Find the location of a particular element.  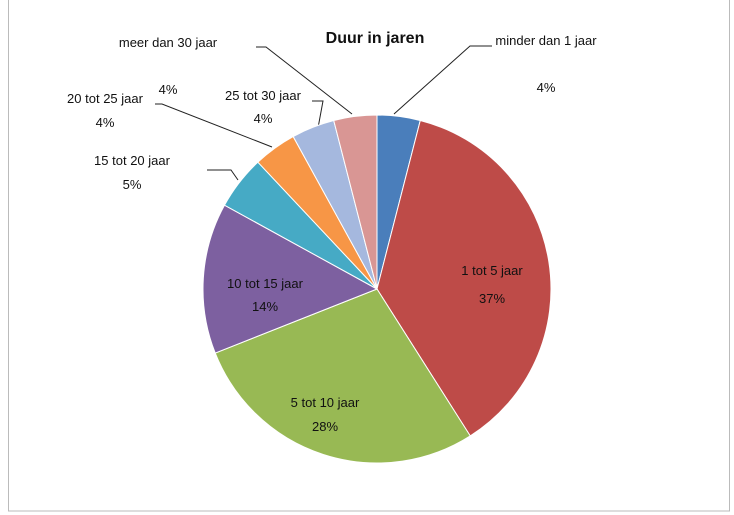

slice-label-value: 14% is located at coordinates (265, 306).